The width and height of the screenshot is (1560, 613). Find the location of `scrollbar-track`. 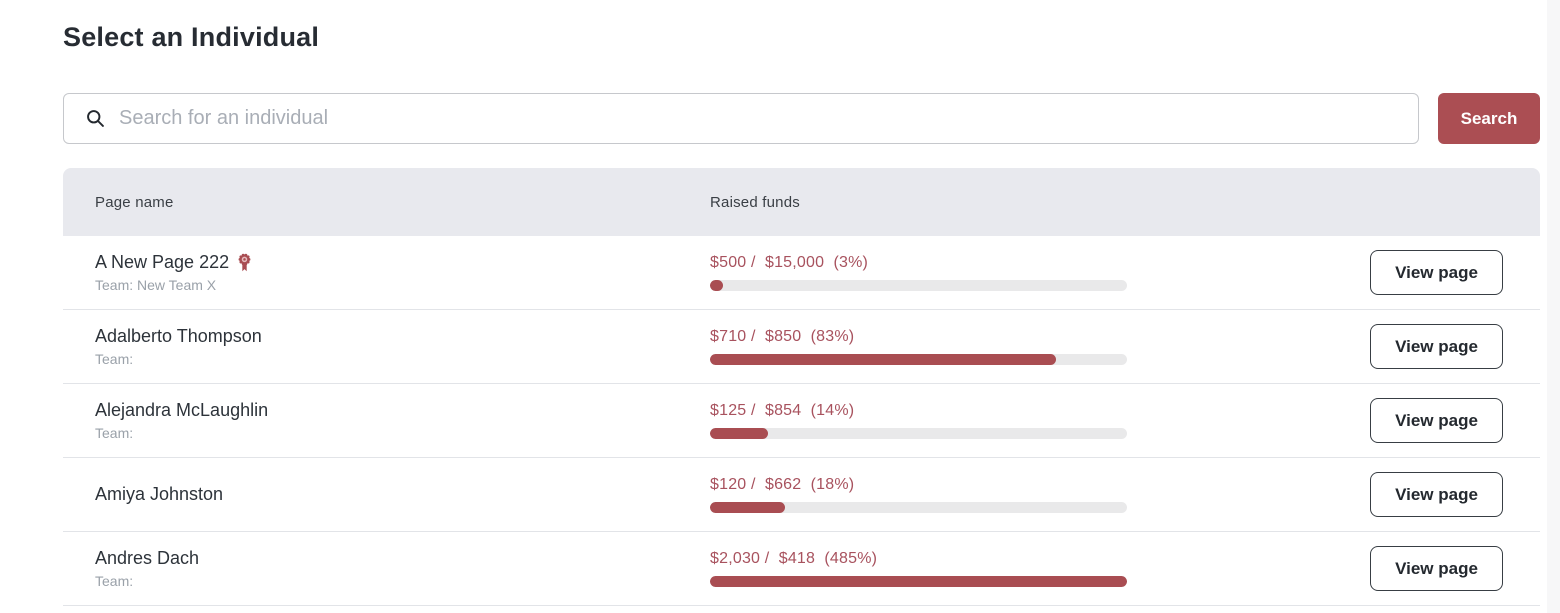

scrollbar-track is located at coordinates (1553, 306).